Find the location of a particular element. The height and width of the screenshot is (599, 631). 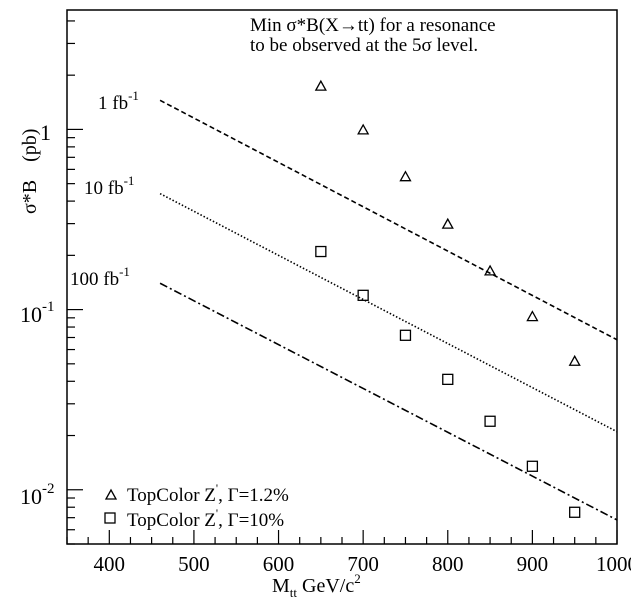

x-tick-label: 600 is located at coordinates (279, 564).